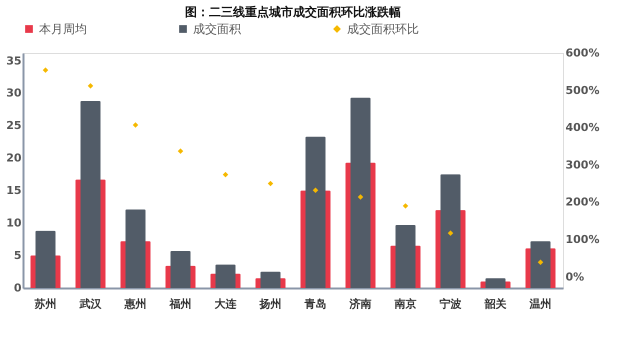 Image resolution: width=627 pixels, height=339 pixels. What do you see at coordinates (14, 223) in the screenshot?
I see `y-tick-label: 10` at bounding box center [14, 223].